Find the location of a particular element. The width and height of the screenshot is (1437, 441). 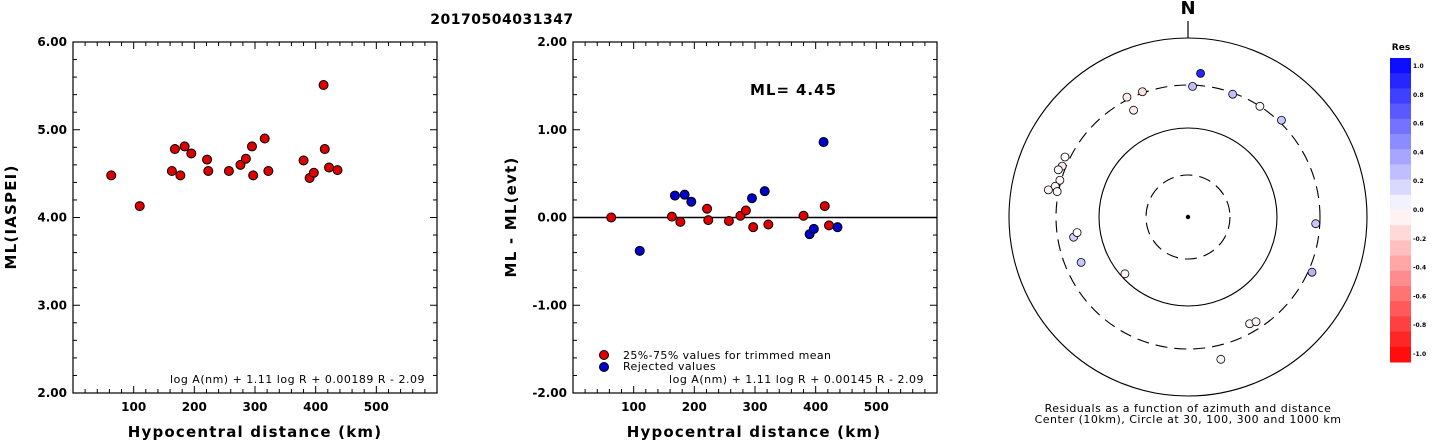

figure-title: 20170504031347 is located at coordinates (501, 20).